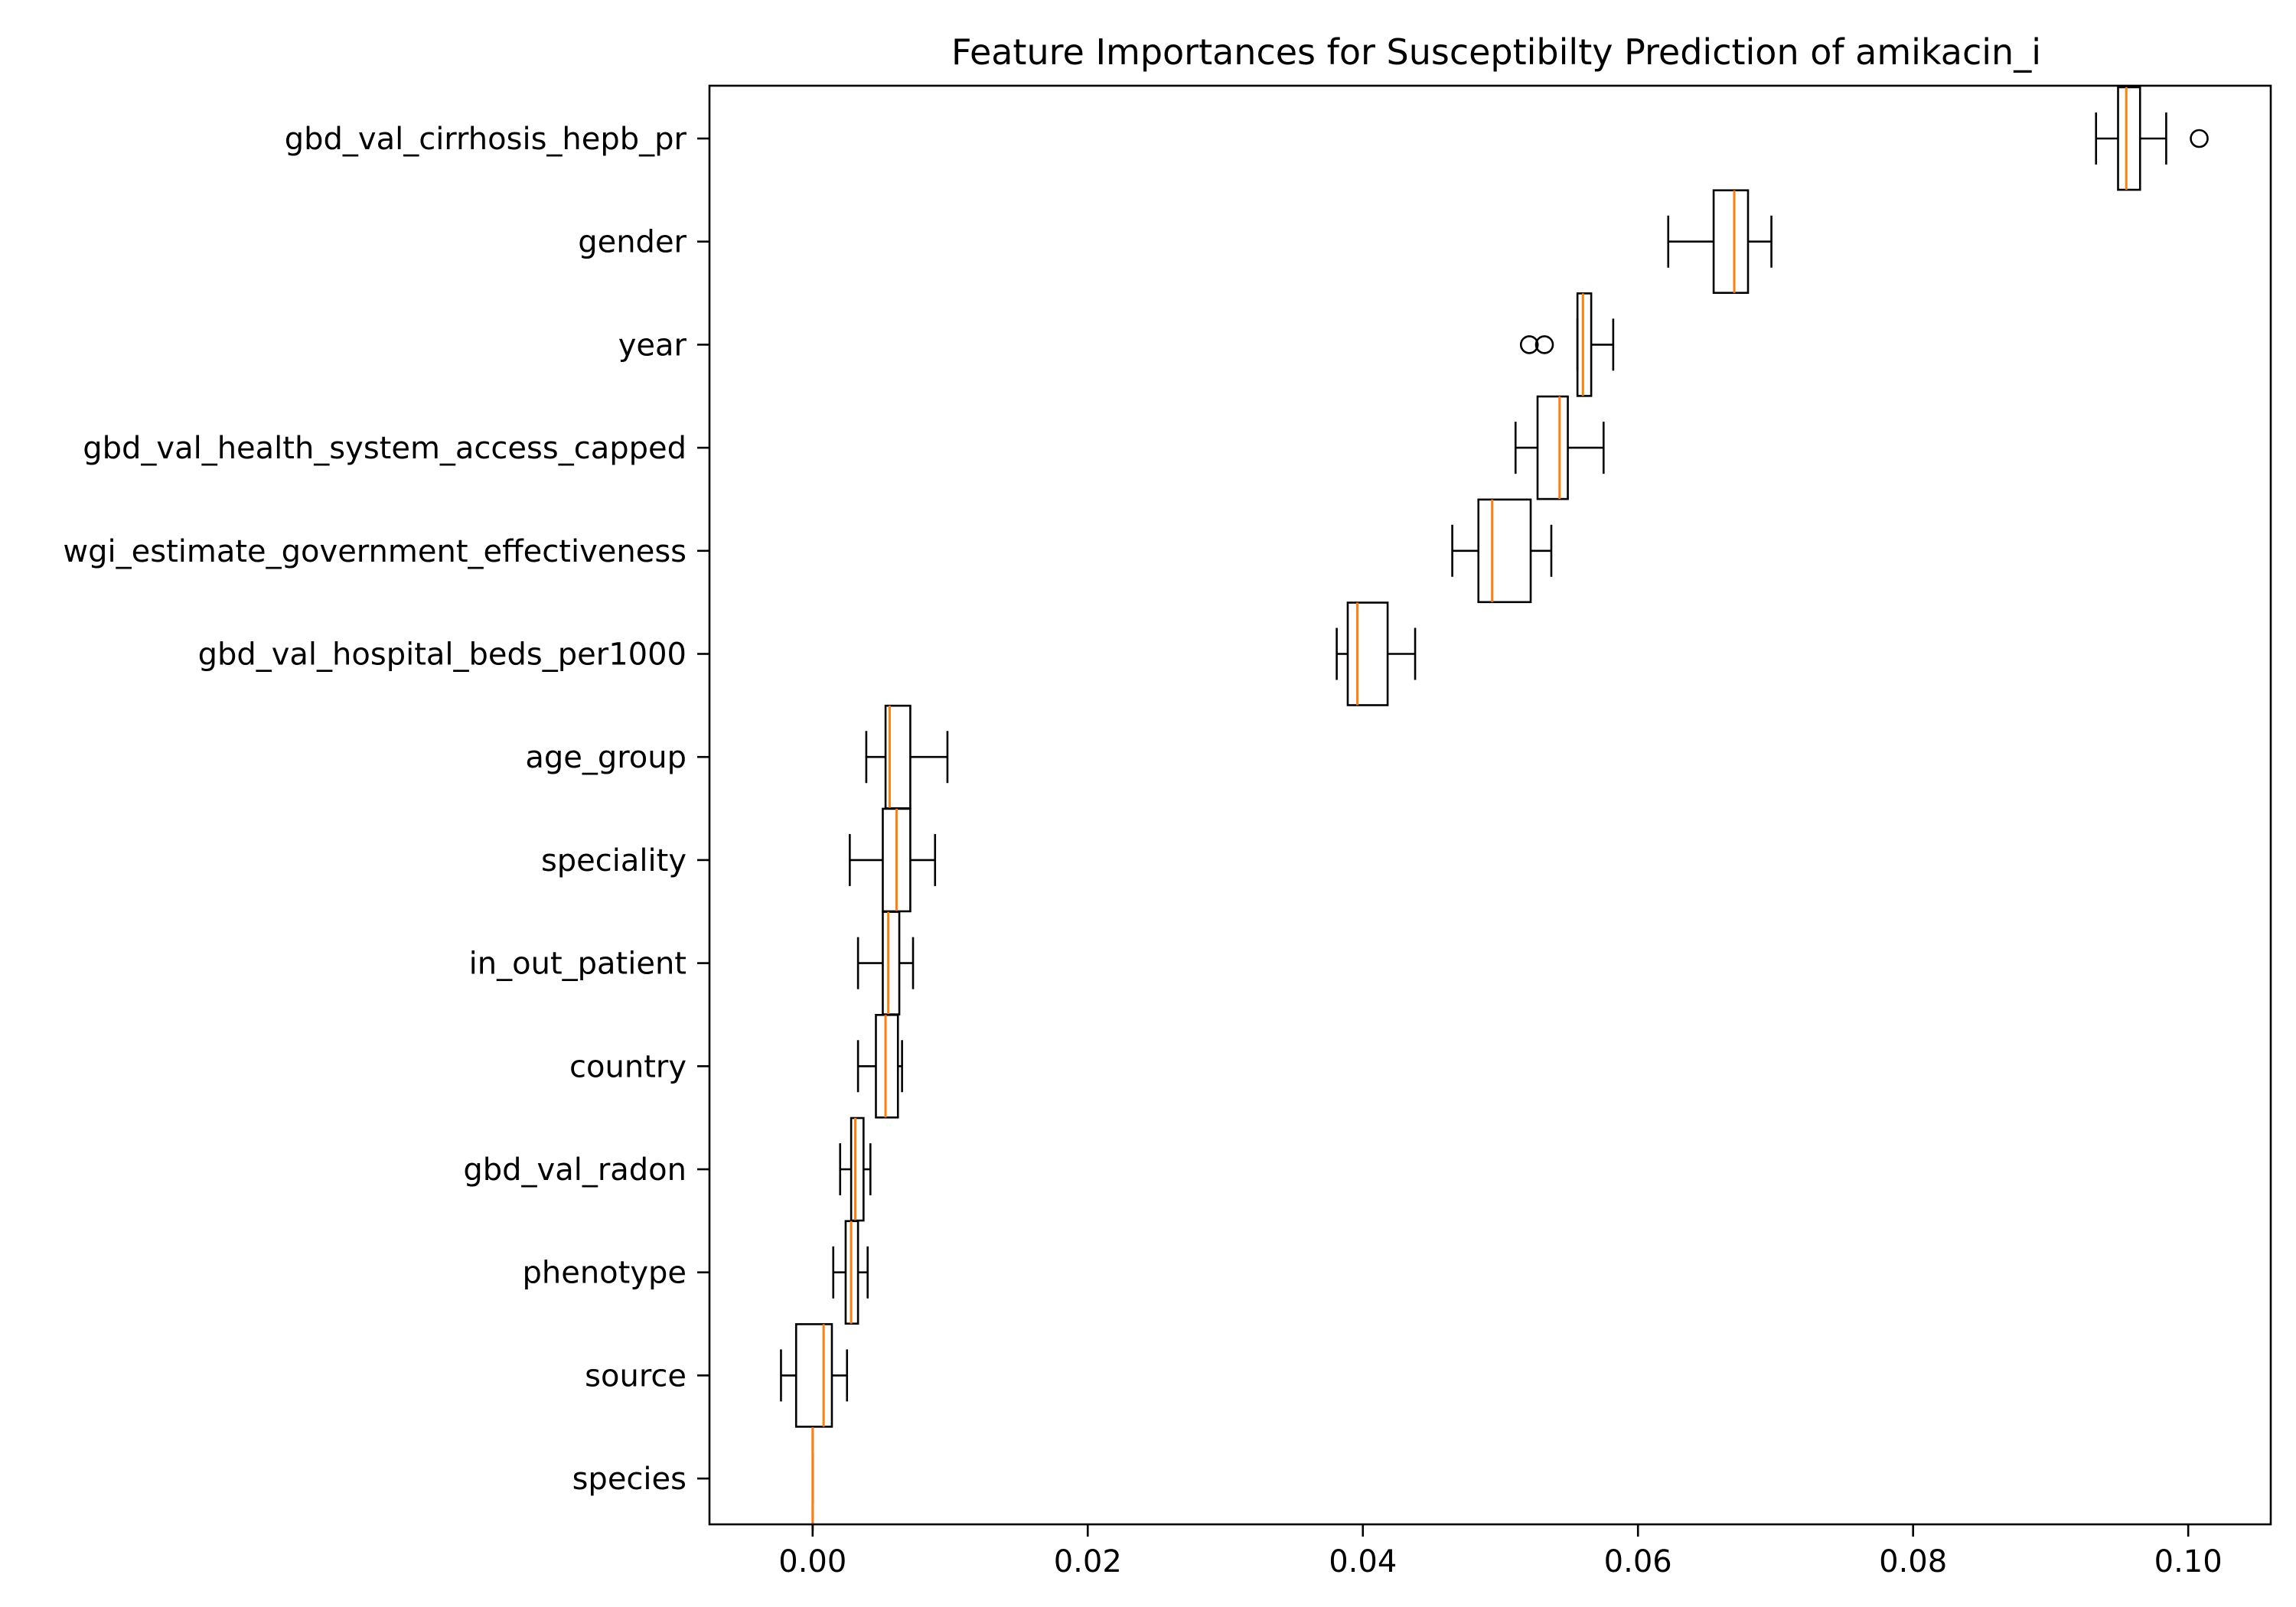 The height and width of the screenshot is (1607, 2296). I want to click on xtick-label: 0.06, so click(1638, 1561).